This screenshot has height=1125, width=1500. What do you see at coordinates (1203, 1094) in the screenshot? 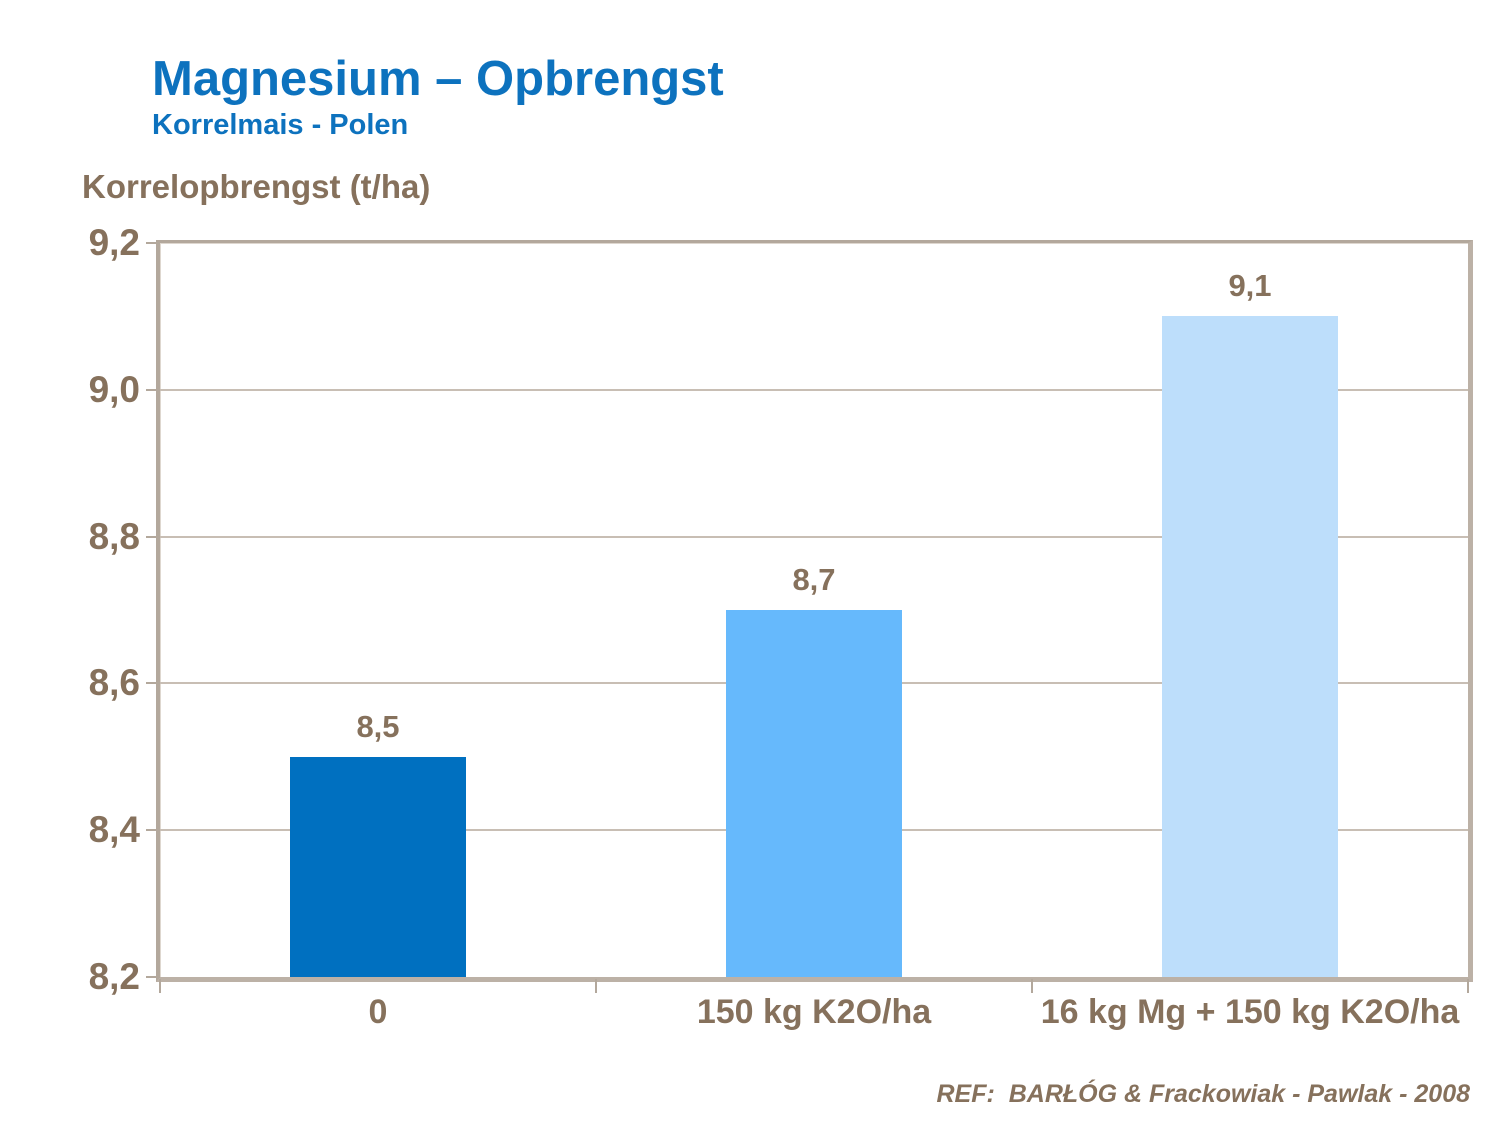
I see `reference-text: REF: BARŁÓG & Frackowiak - Pawlak - 2008` at bounding box center [1203, 1094].